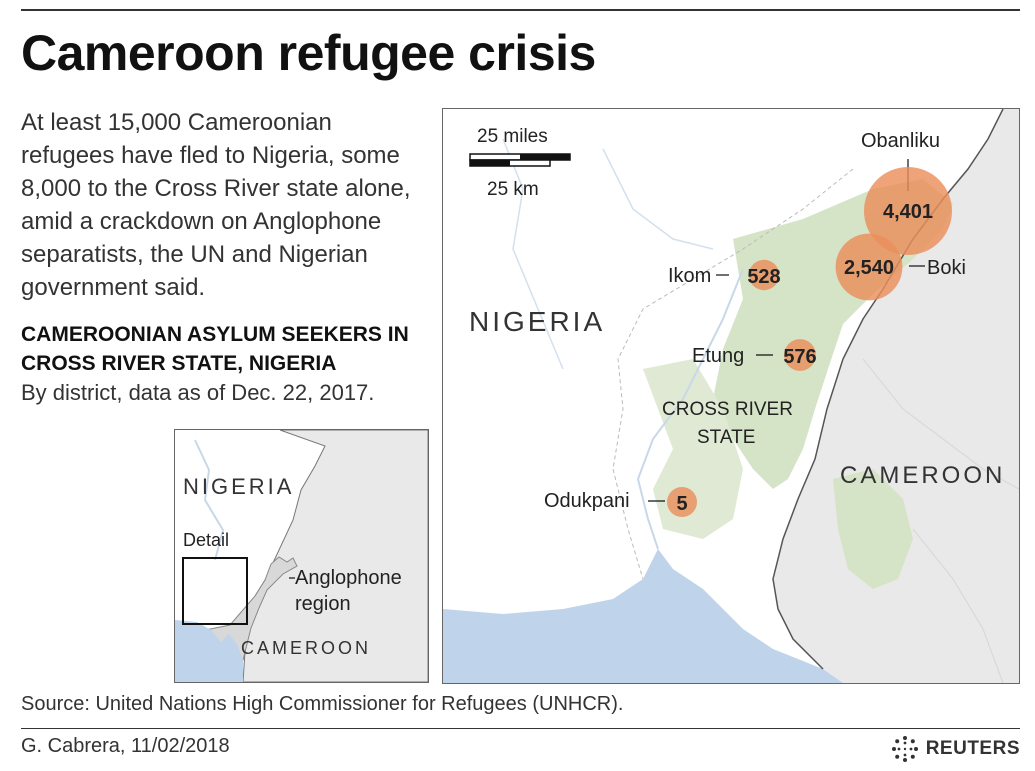 This screenshot has height=771, width=1035. I want to click on inset-label-cameroon: CAMEROON, so click(306, 648).